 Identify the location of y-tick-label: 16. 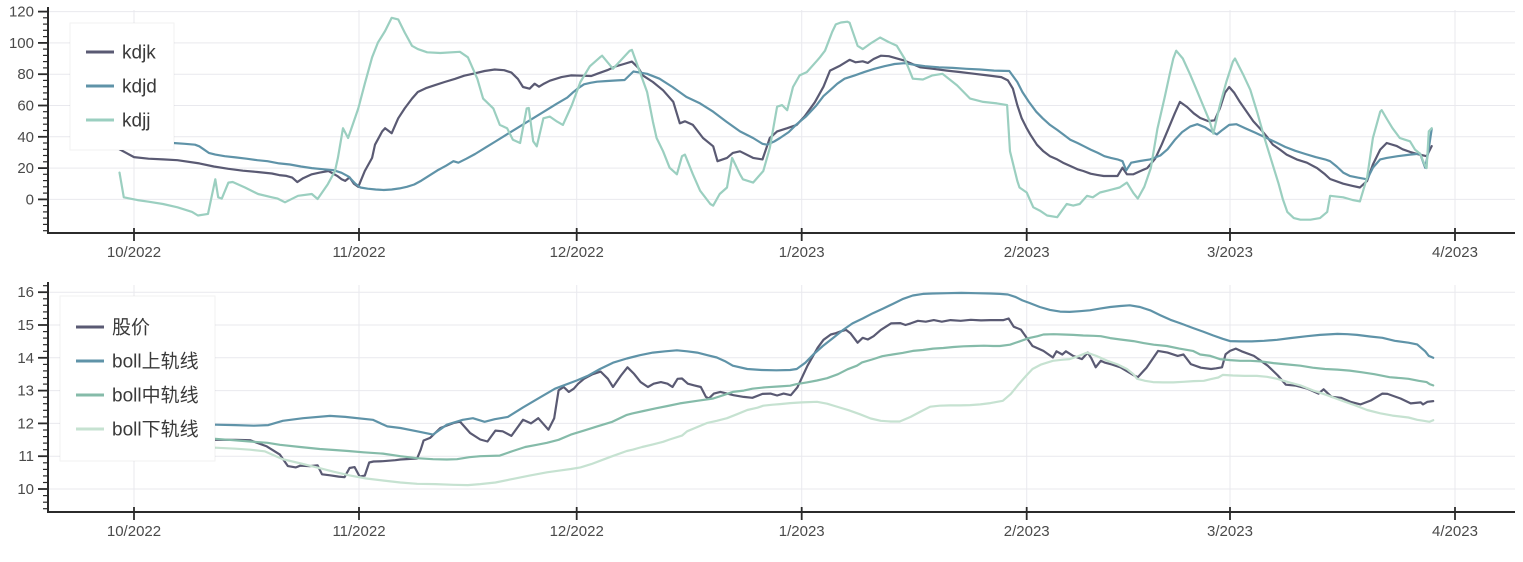
(25, 292).